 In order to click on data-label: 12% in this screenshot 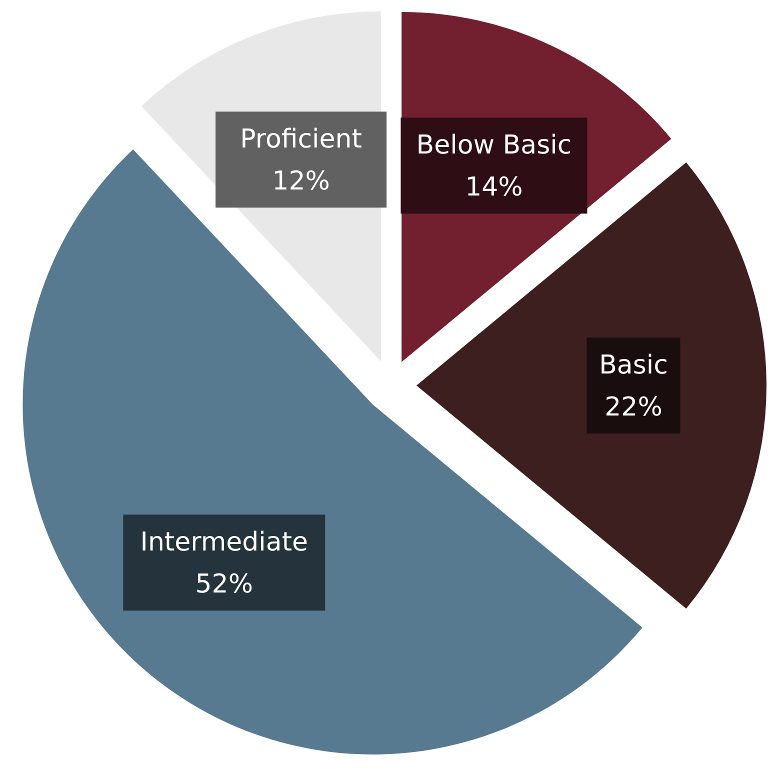, I will do `click(301, 181)`.